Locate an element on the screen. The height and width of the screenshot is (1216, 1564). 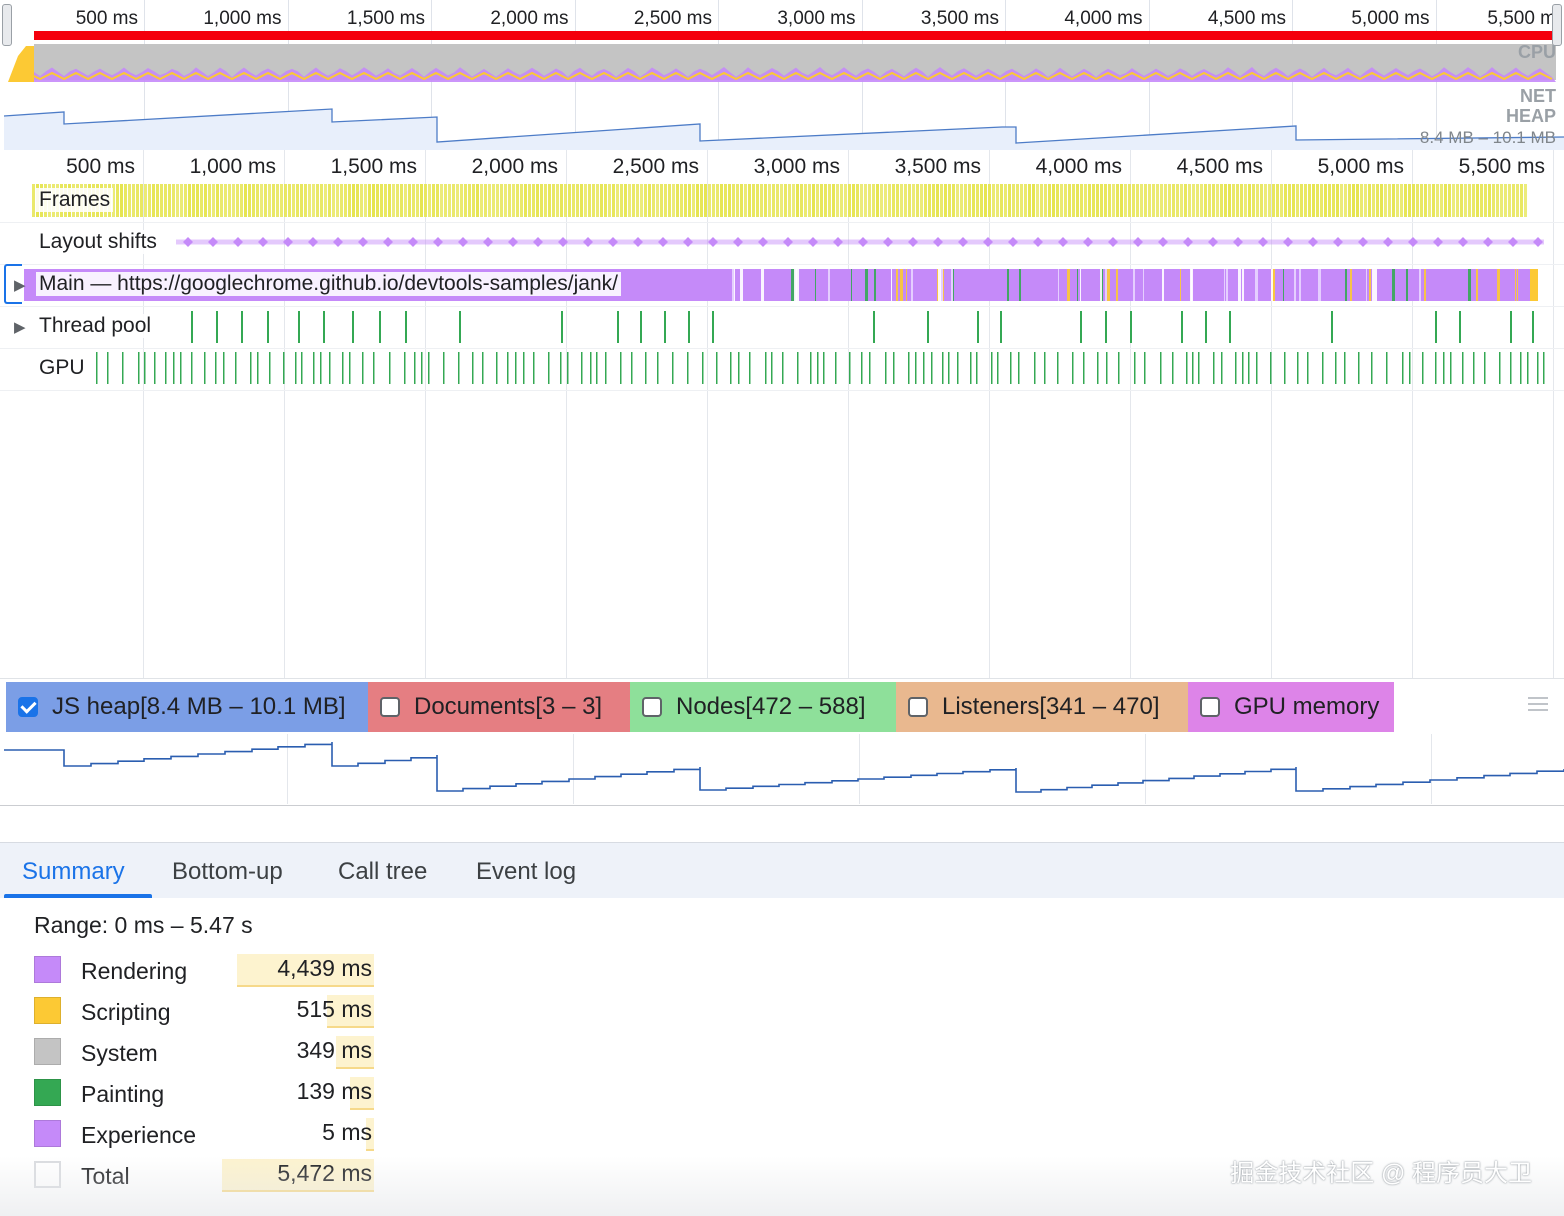
track-layout-shifts: Layout shifts is located at coordinates (98, 242).